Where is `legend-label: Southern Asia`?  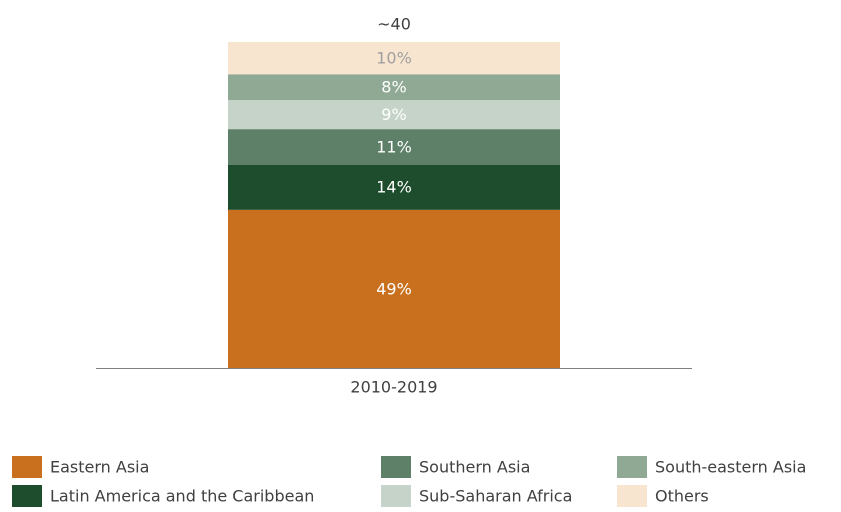
legend-label: Southern Asia is located at coordinates (474, 467).